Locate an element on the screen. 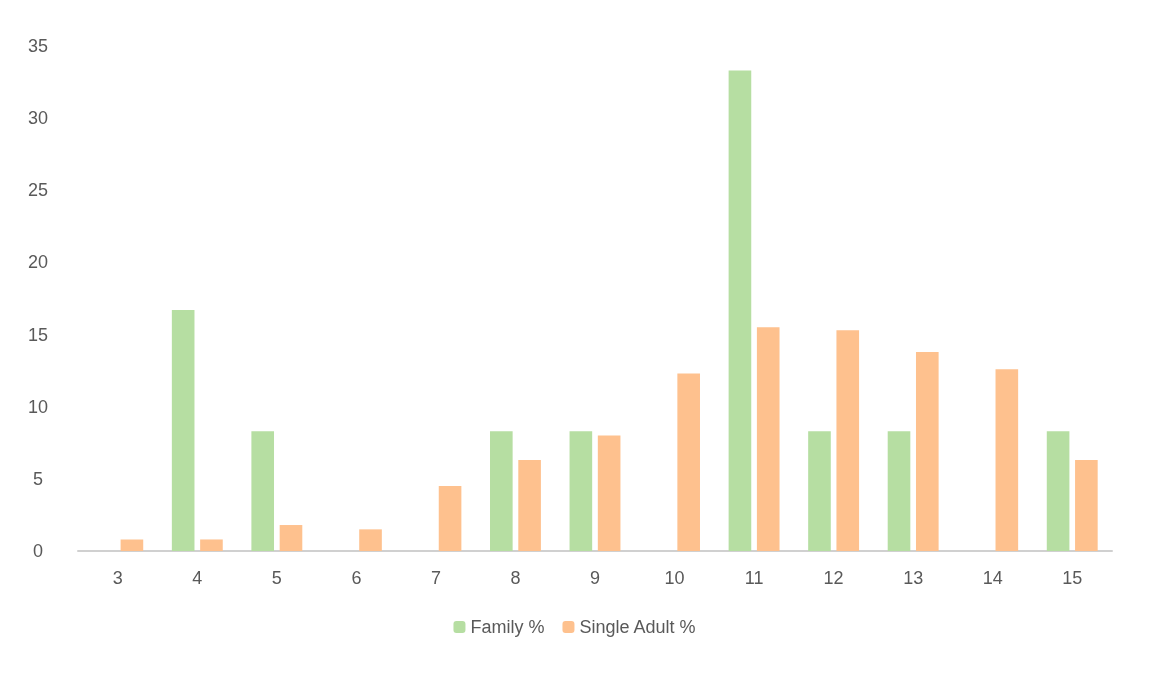  x-tick-label: 3 is located at coordinates (117, 578).